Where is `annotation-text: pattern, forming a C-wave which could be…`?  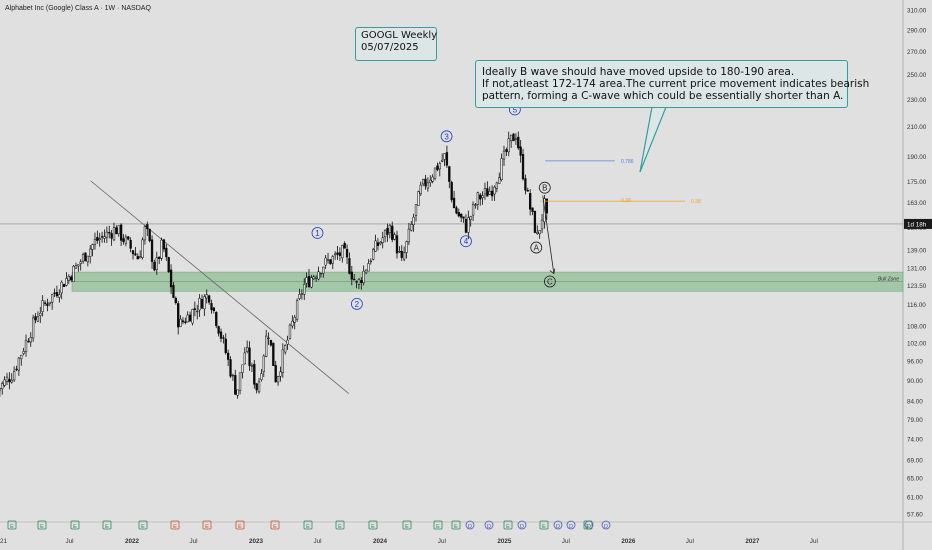 annotation-text: pattern, forming a C-wave which could be… is located at coordinates (663, 96).